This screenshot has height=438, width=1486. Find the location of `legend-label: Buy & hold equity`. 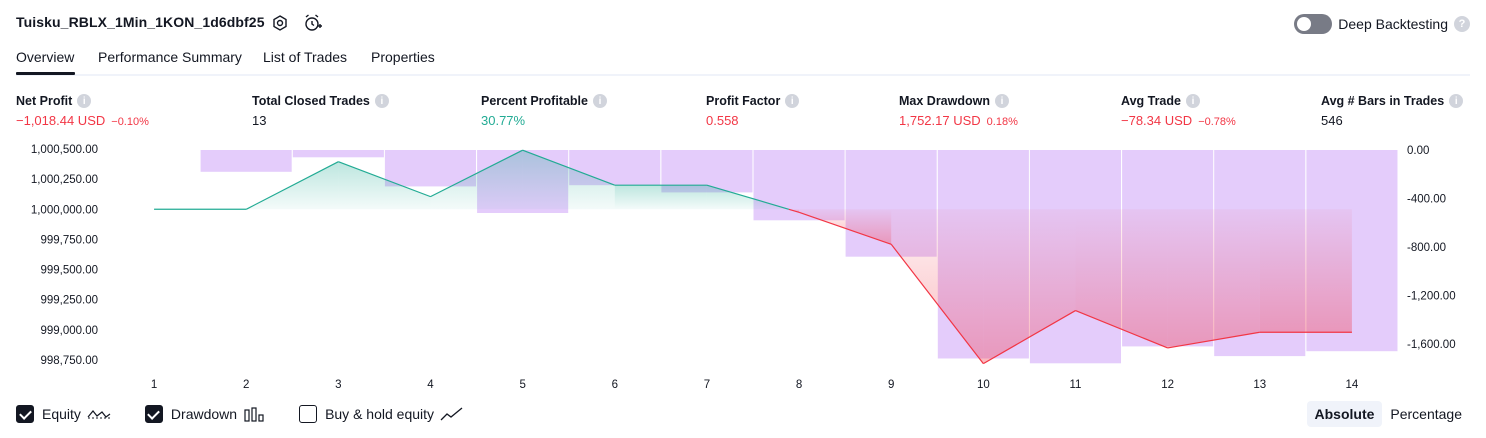

legend-label: Buy & hold equity is located at coordinates (380, 414).